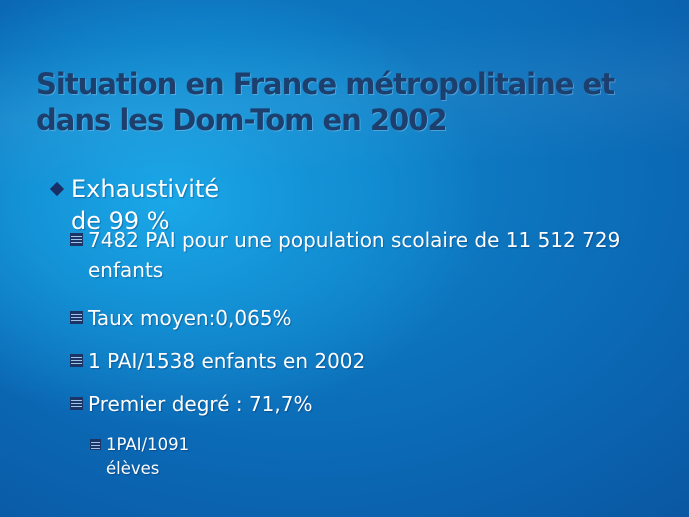 The image size is (689, 517). I want to click on bullet-exhaustivite: Exhaustivité de 99 %, so click(132, 205).